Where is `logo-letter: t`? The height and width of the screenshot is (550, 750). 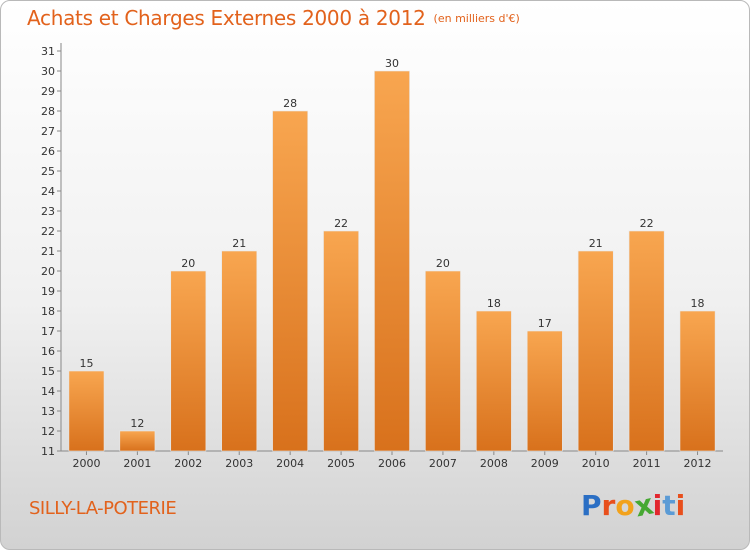 logo-letter: t is located at coordinates (669, 505).